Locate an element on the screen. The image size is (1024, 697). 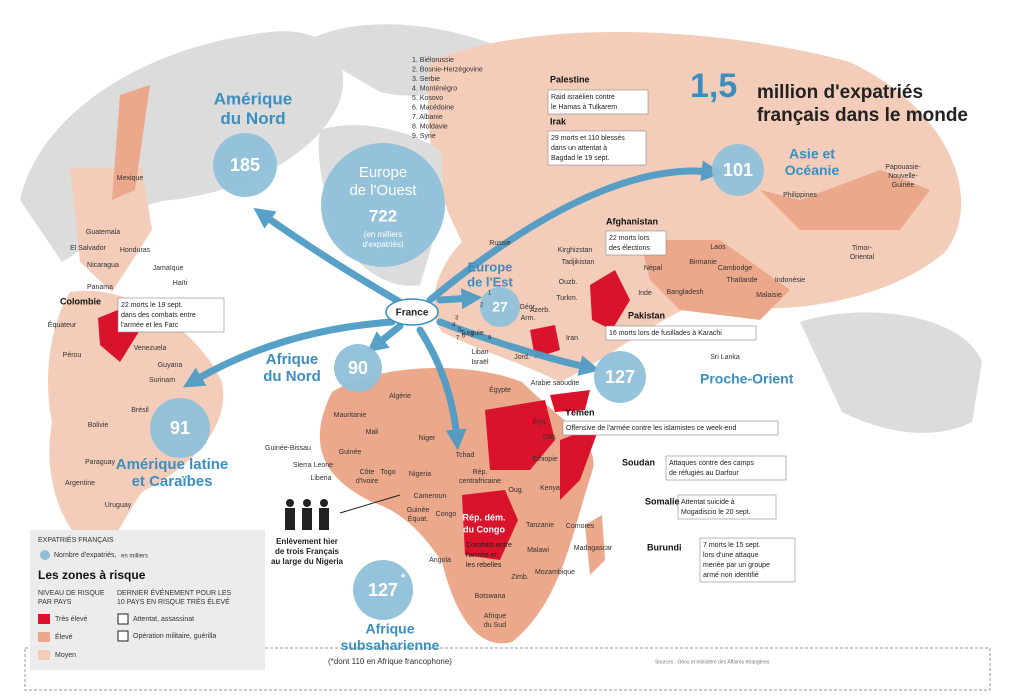
country-label: Équateur is located at coordinates (62, 324).